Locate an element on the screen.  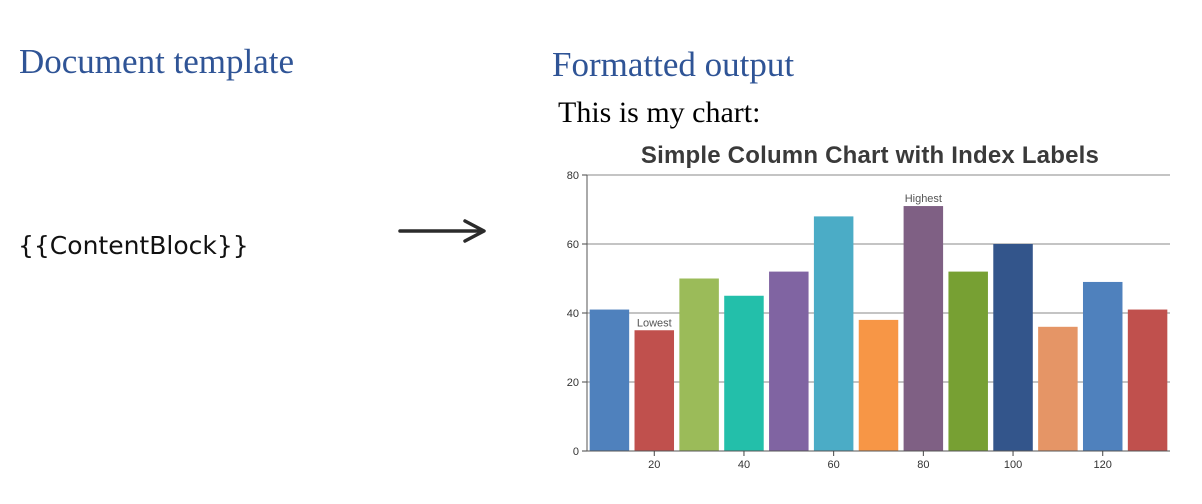
index-label: Lowest is located at coordinates (654, 323).